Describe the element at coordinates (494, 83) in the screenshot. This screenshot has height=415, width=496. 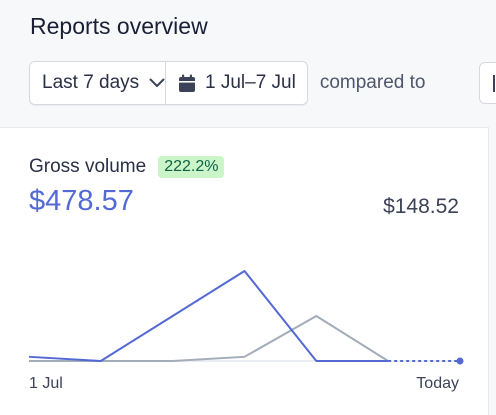
I see `comparison-select-edge` at that location.